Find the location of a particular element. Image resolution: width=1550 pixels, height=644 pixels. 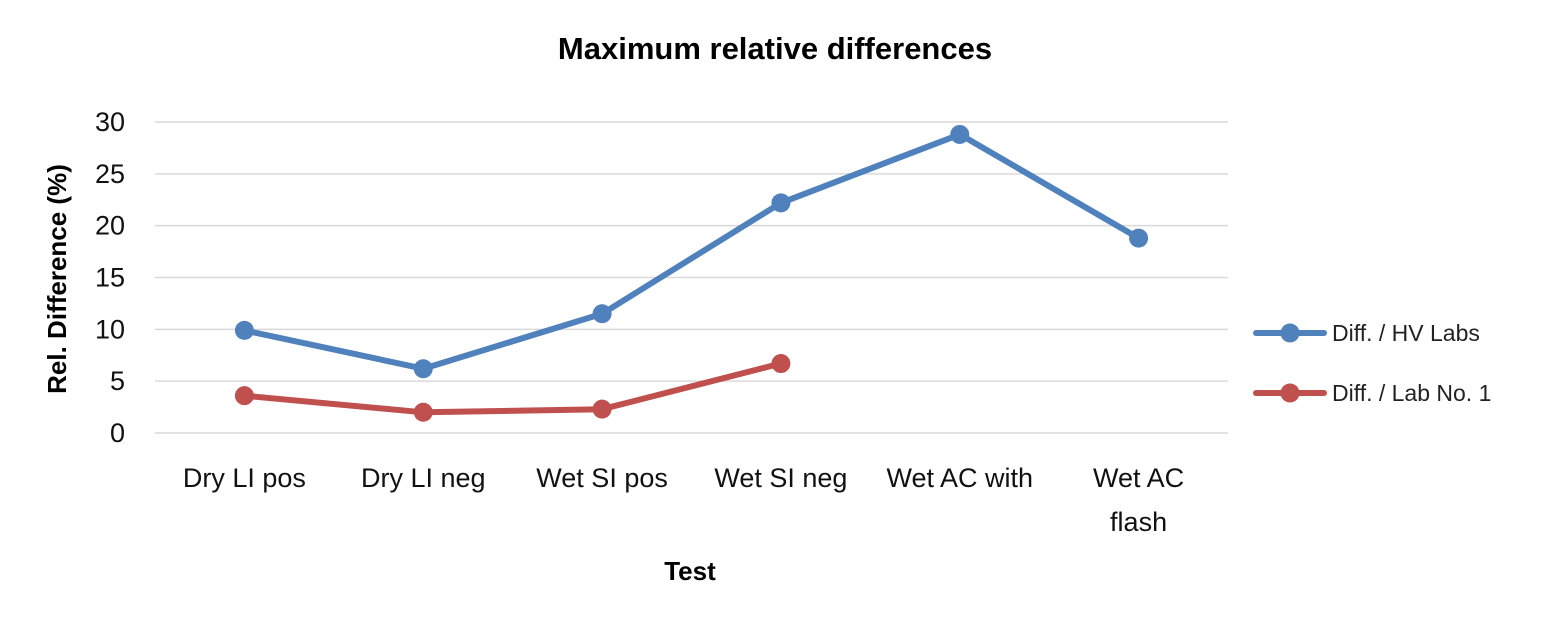

legend-item: Diff. / HV Labs is located at coordinates (1366, 333).